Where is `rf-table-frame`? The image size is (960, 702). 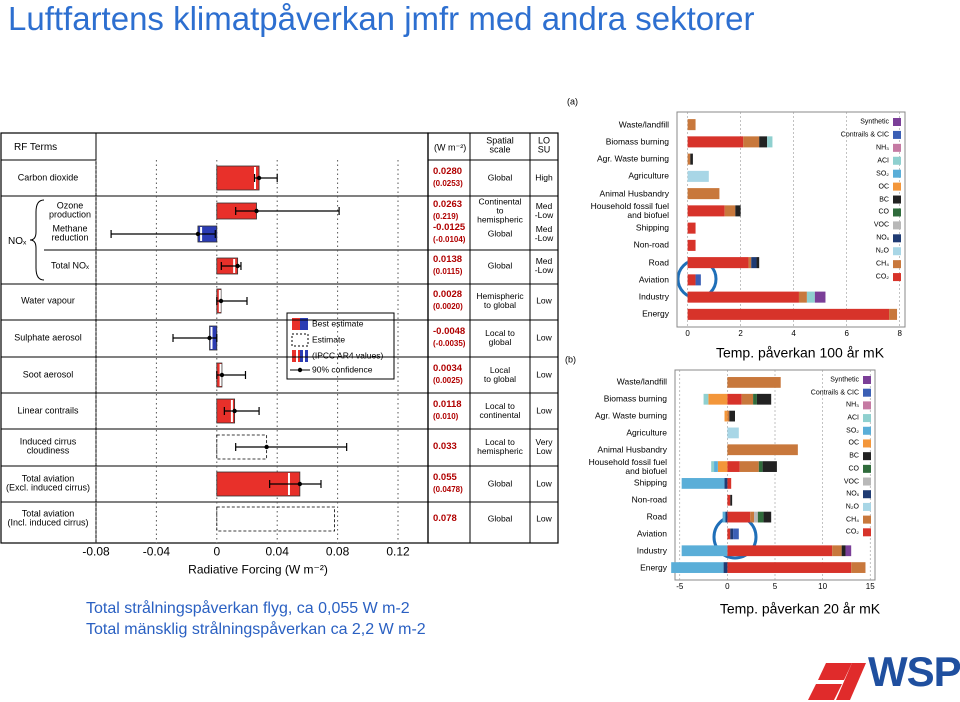 rf-table-frame is located at coordinates (493, 338).